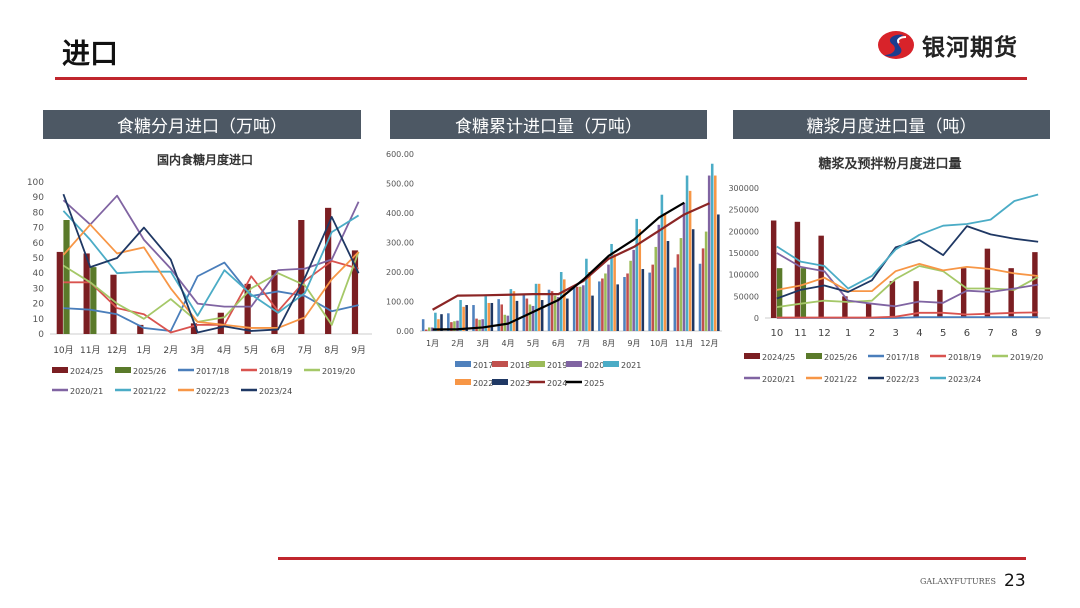 This screenshot has width=1080, height=608. I want to click on x-tick-label: 2, so click(872, 333).